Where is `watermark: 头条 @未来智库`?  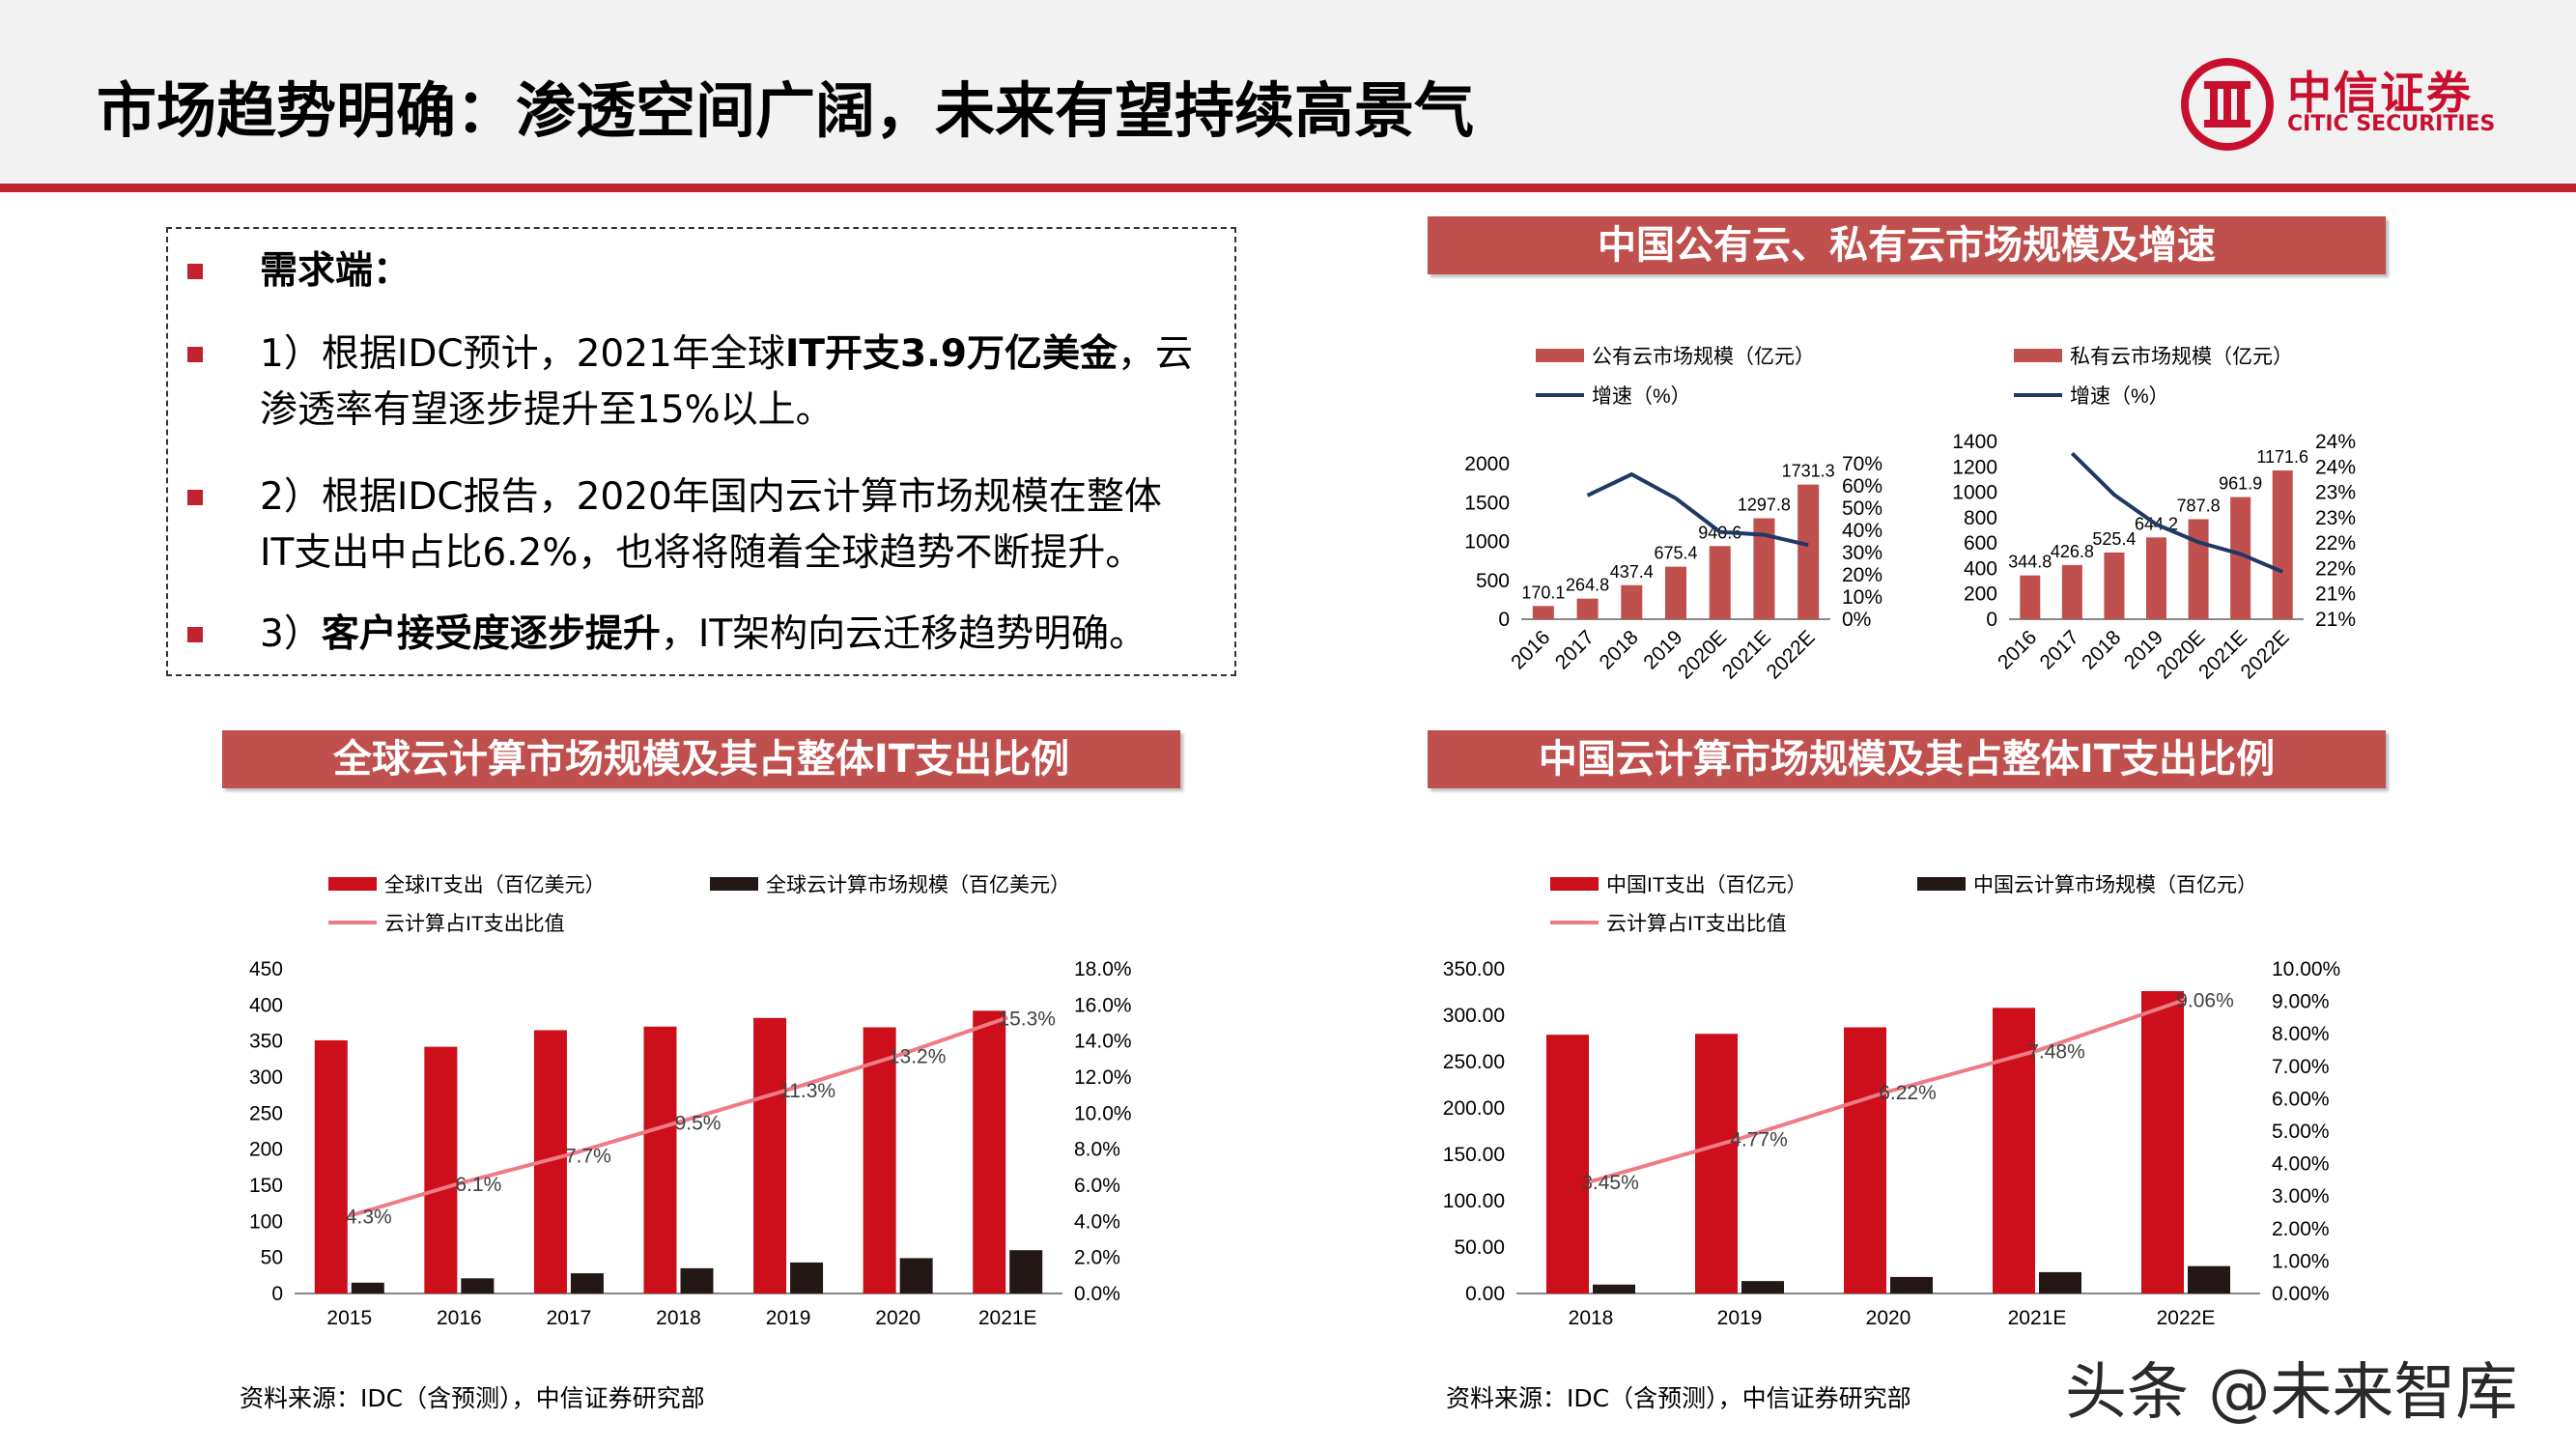
watermark: 头条 @未来智库 is located at coordinates (2291, 1393).